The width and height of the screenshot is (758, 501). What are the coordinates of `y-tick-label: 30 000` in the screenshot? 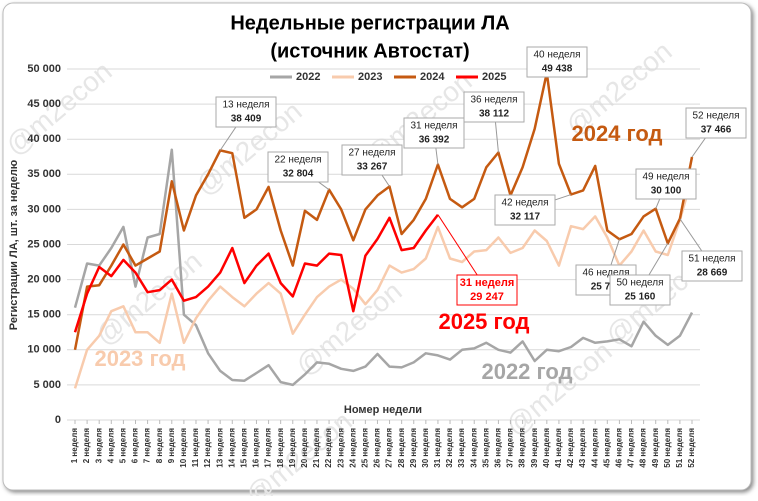 It's located at (44, 209).